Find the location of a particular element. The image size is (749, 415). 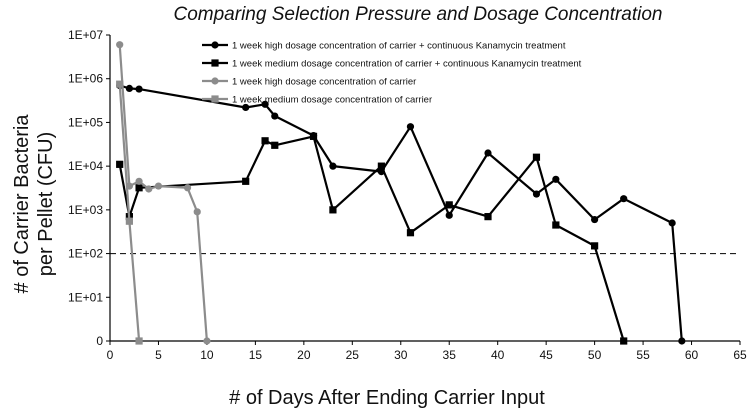

x-tick-label: 10 is located at coordinates (207, 355).